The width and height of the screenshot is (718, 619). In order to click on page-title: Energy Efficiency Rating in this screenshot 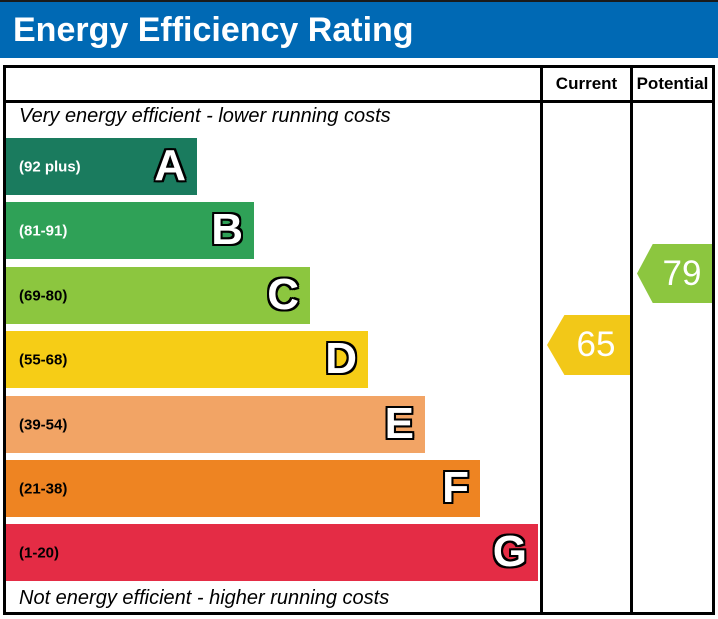, I will do `click(213, 29)`.